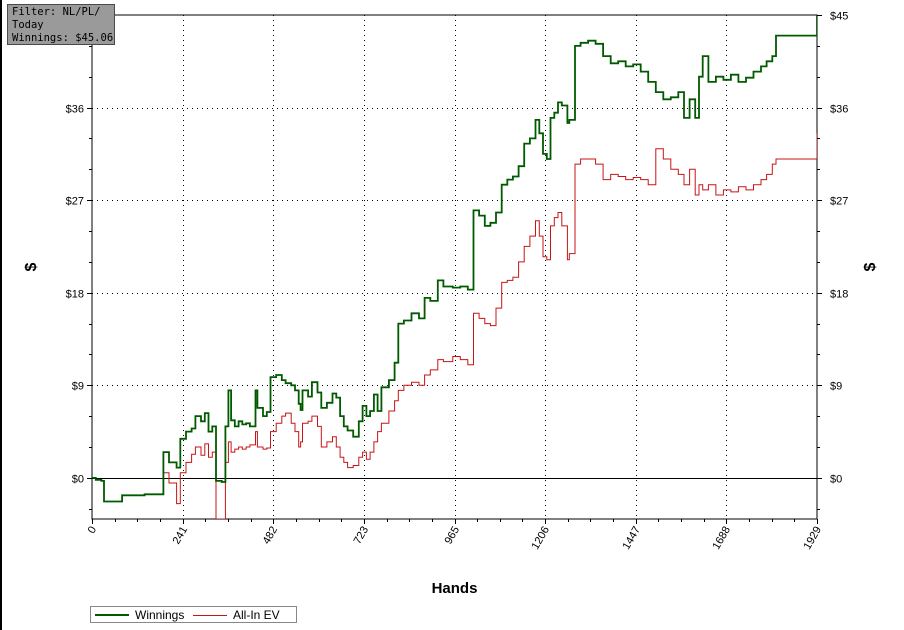 This screenshot has height=630, width=904. What do you see at coordinates (836, 387) in the screenshot?
I see `y-tick-label-right: $9` at bounding box center [836, 387].